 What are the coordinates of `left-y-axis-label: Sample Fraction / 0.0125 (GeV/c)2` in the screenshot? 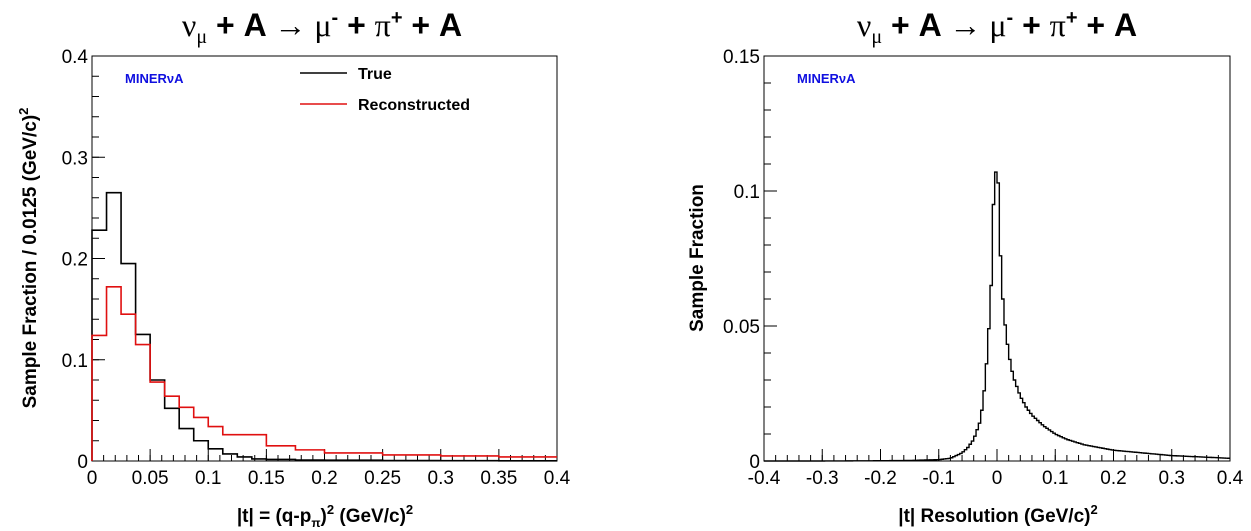 It's located at (28, 258).